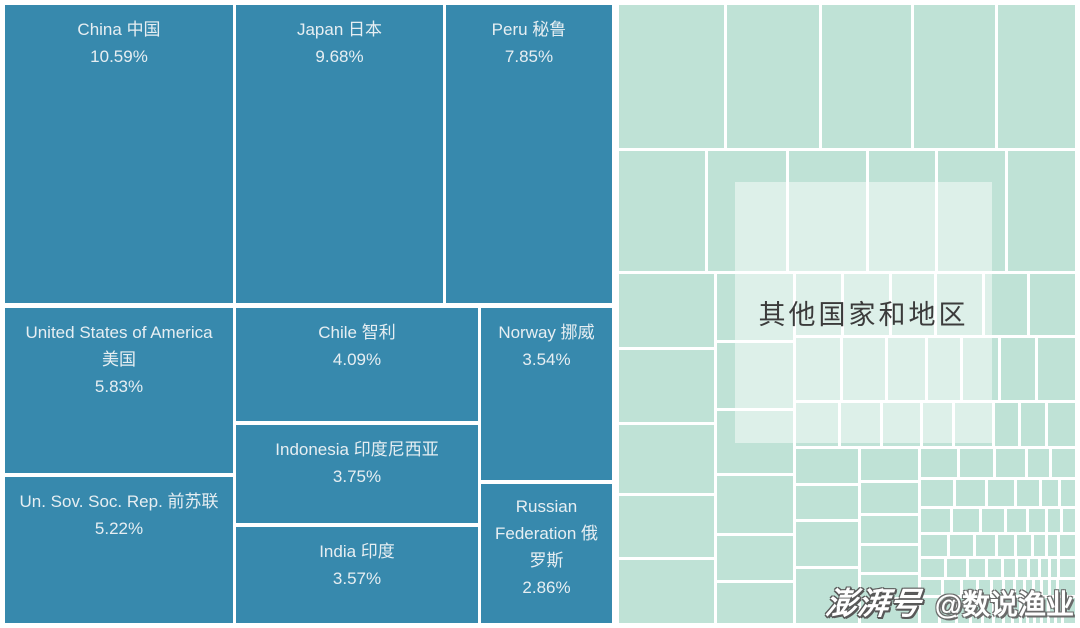 Image resolution: width=1080 pixels, height=628 pixels. I want to click on tile-value: 4.09%, so click(357, 359).